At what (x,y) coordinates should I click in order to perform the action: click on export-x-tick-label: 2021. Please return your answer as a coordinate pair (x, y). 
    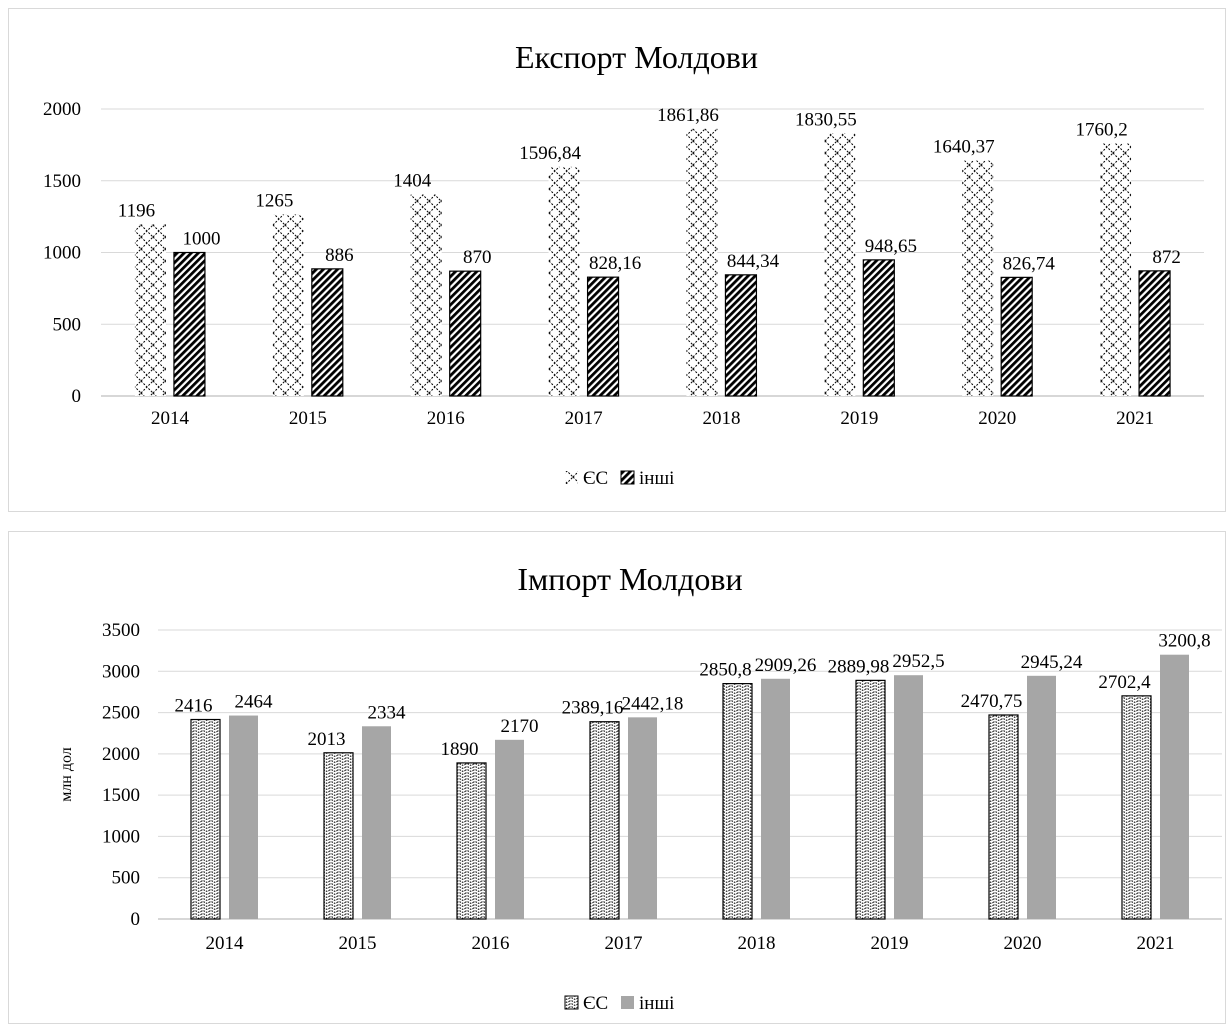
    Looking at the image, I should click on (1135, 418).